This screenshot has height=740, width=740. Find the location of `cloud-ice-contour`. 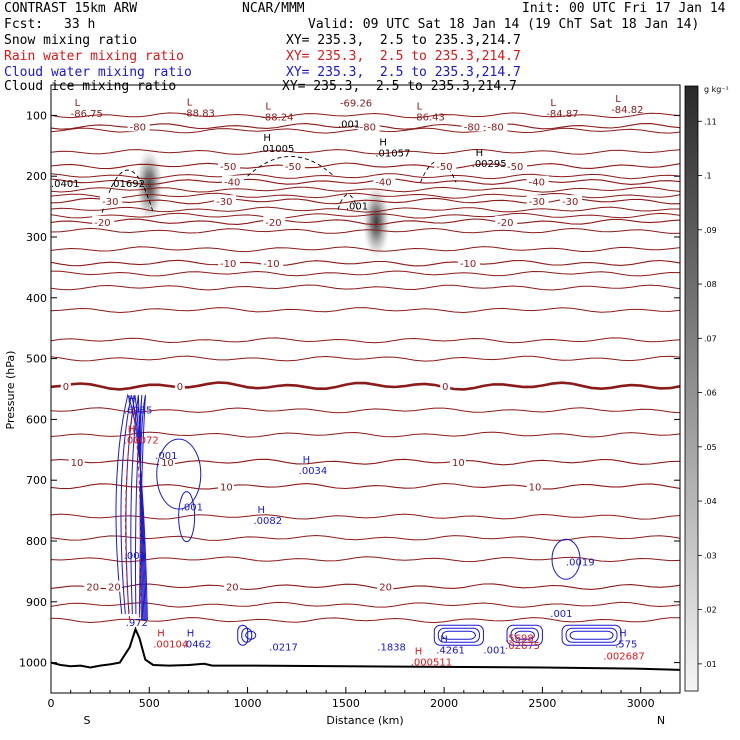

cloud-ice-contour is located at coordinates (291, 166).